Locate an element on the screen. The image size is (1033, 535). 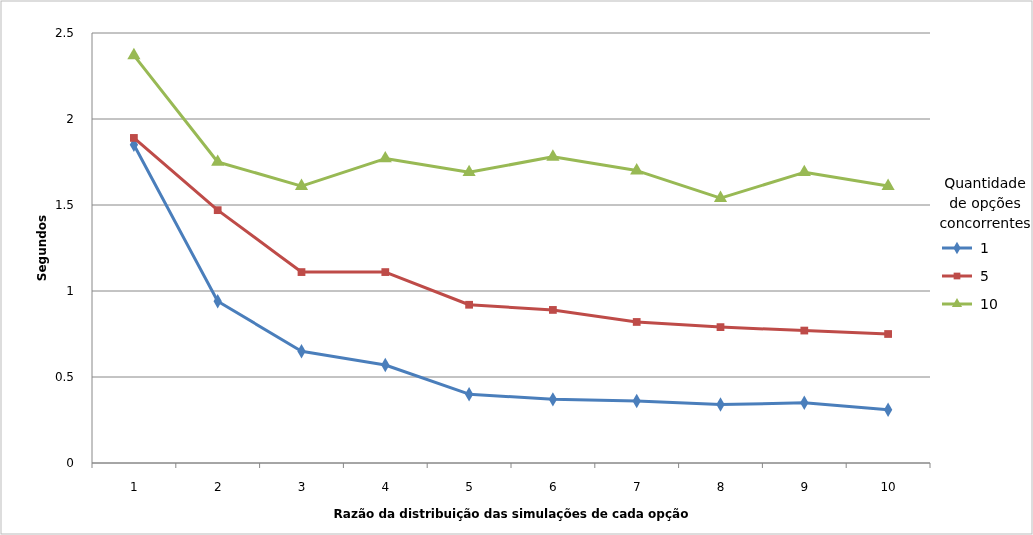
x-tick-label: 10 is located at coordinates (888, 487).